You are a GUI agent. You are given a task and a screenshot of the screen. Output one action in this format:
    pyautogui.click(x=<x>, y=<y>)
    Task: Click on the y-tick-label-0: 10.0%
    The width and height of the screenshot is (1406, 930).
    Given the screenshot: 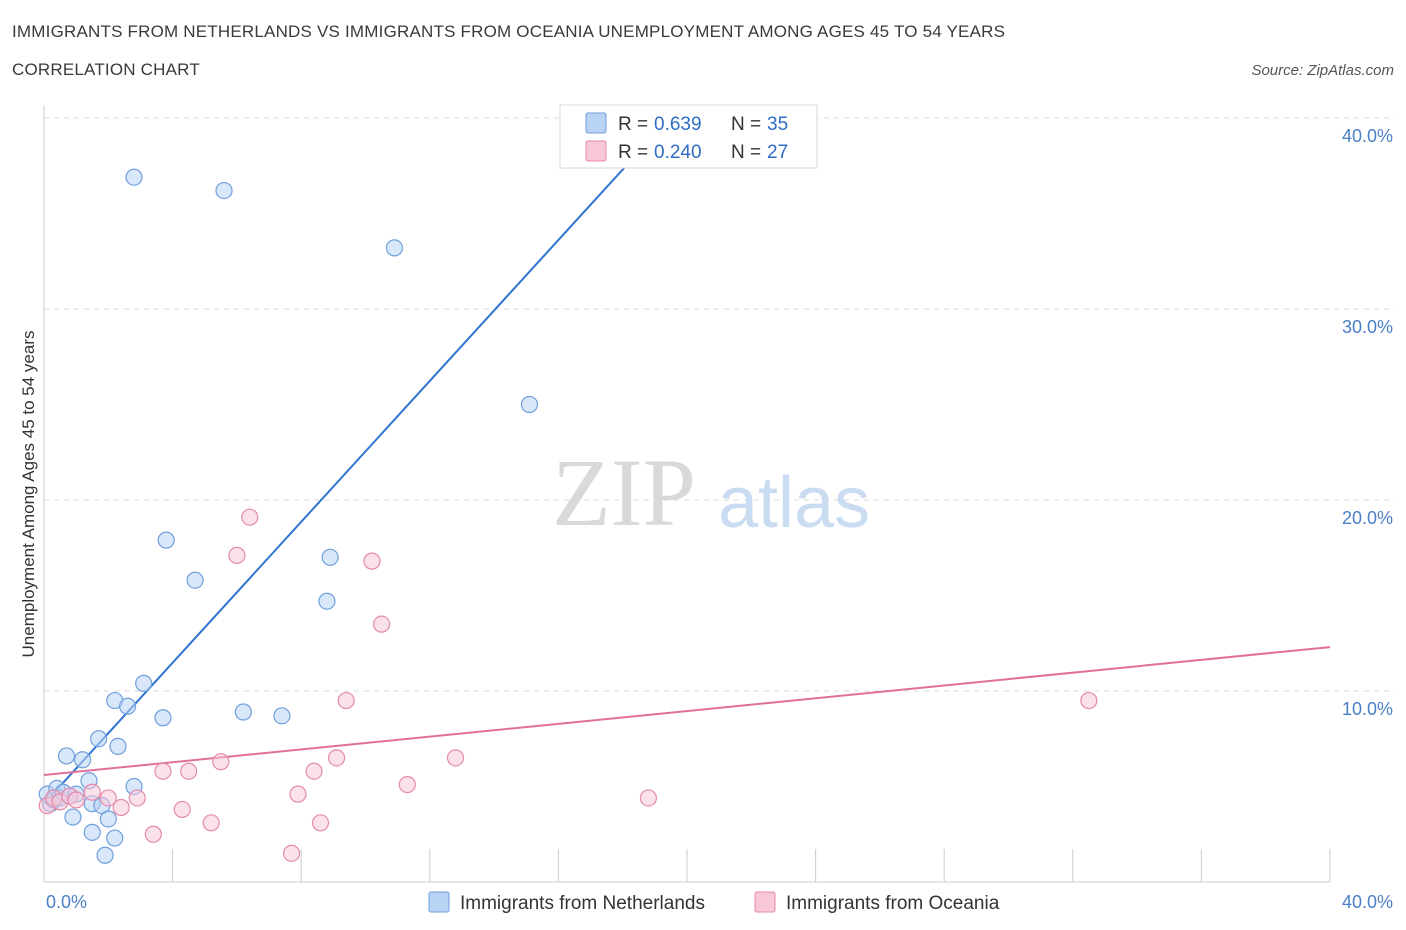 What is the action you would take?
    pyautogui.click(x=1367, y=709)
    